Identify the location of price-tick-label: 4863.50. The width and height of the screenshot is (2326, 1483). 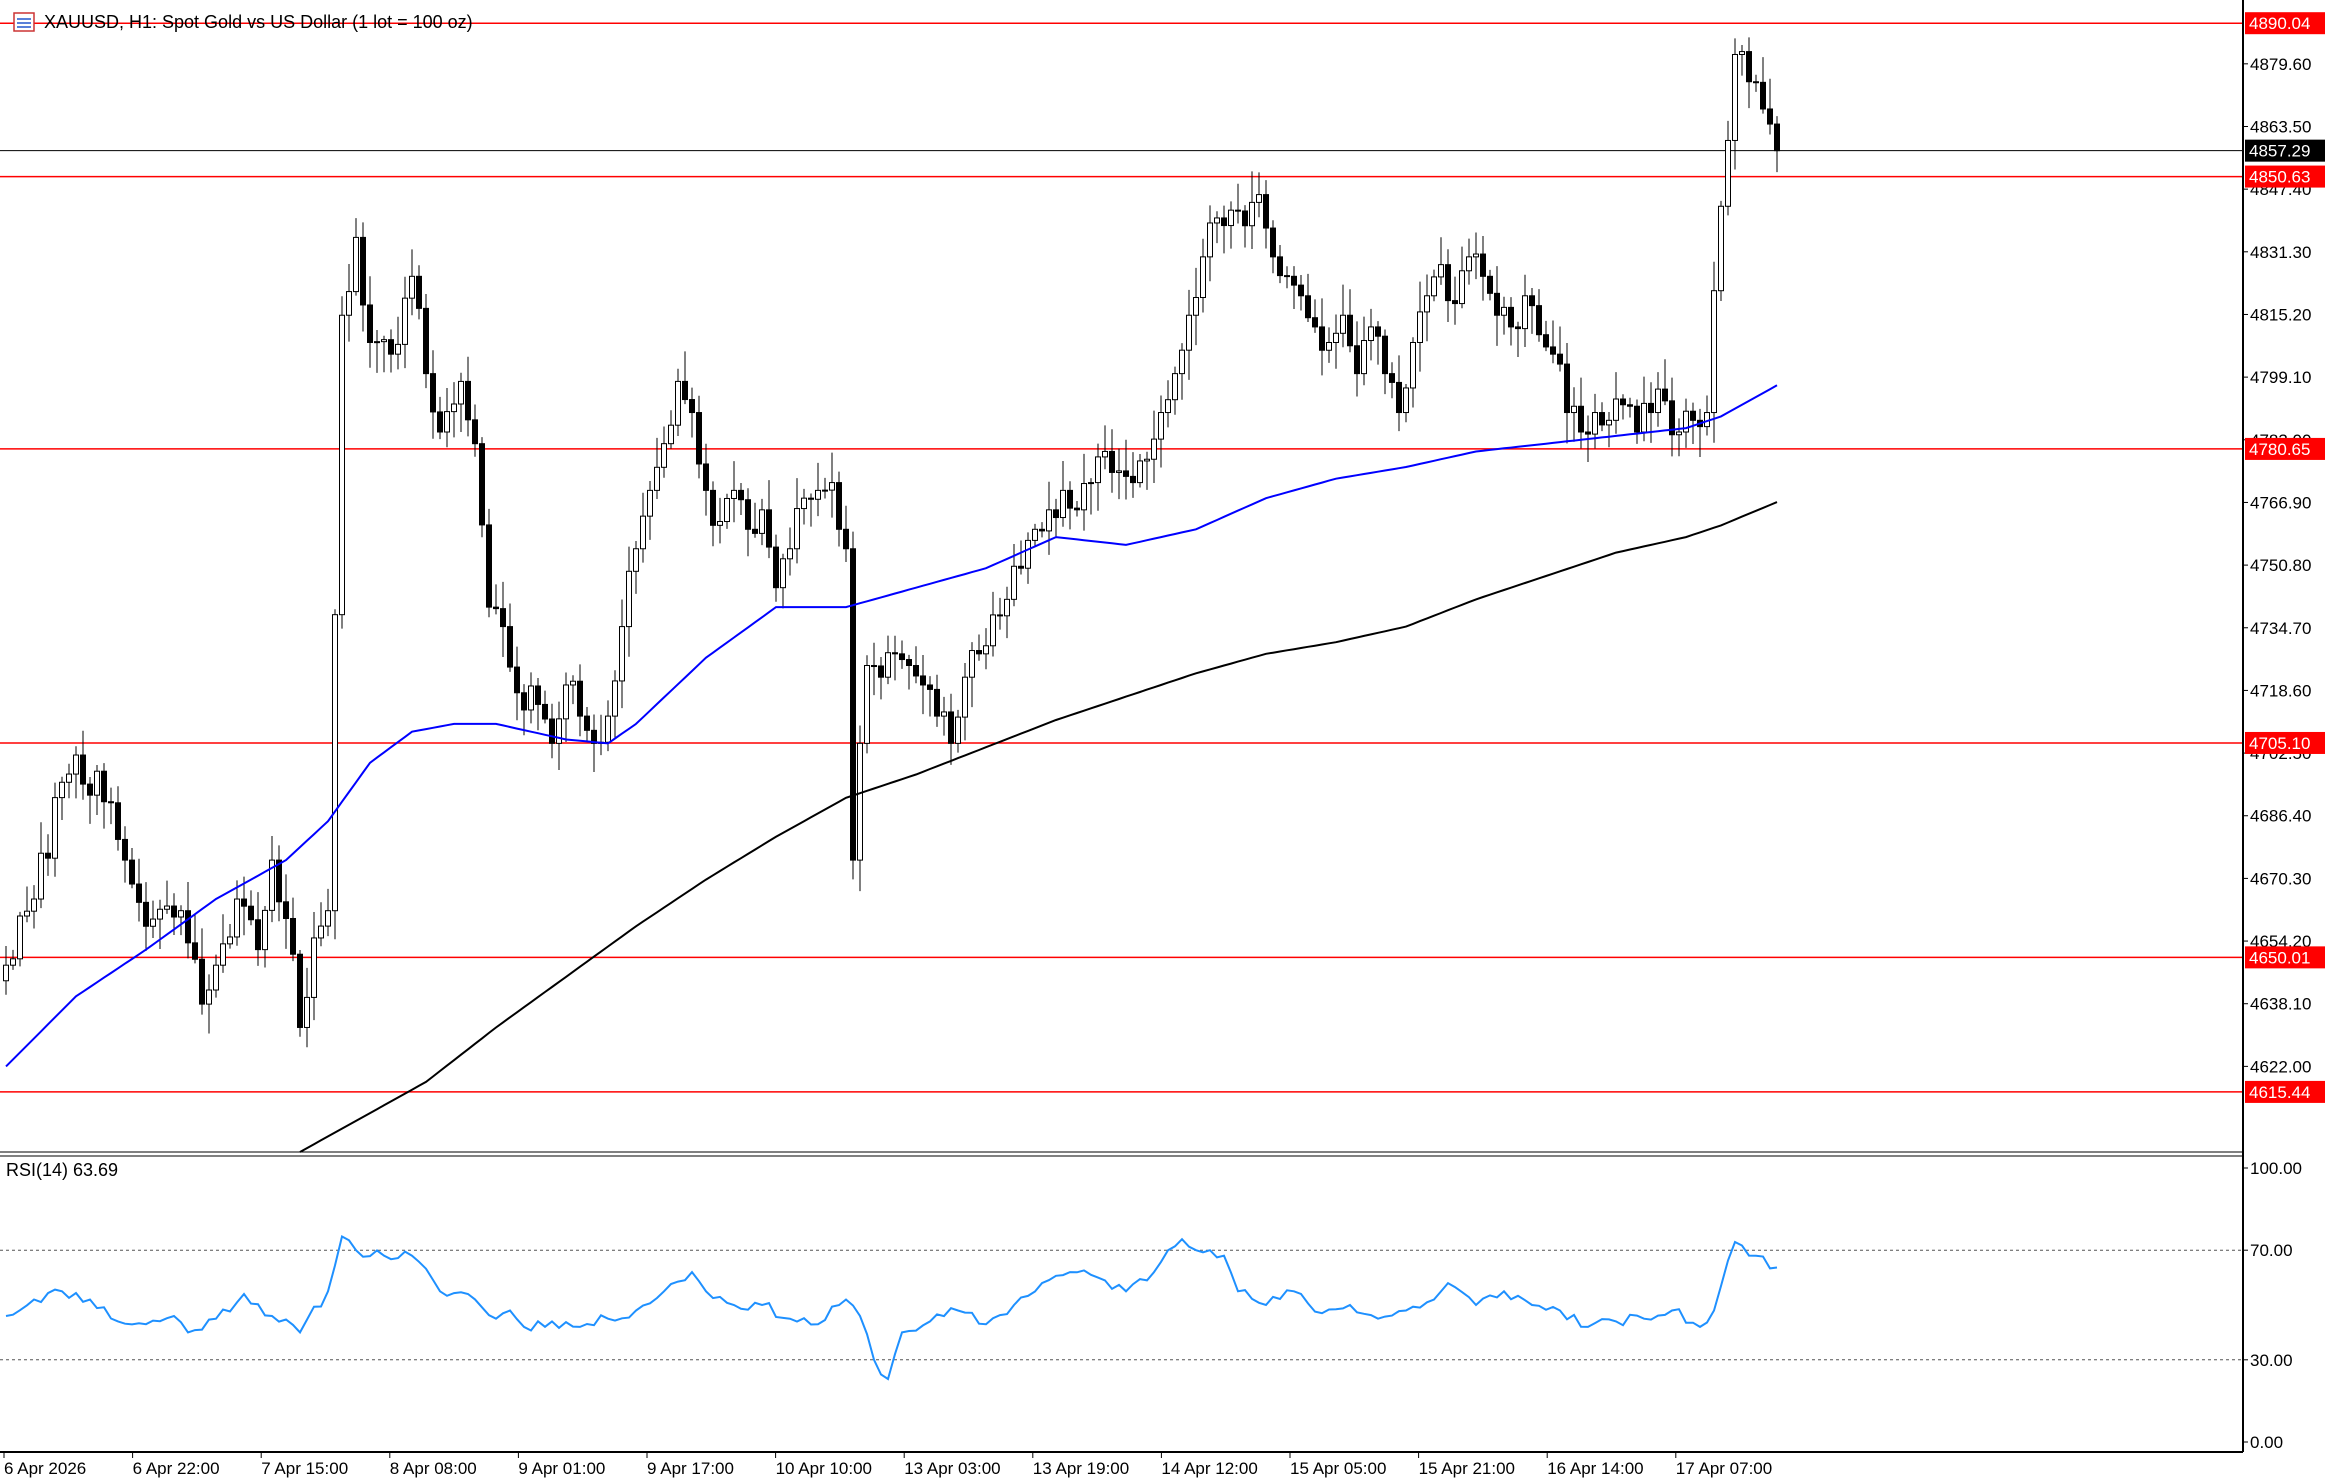
(2280, 126).